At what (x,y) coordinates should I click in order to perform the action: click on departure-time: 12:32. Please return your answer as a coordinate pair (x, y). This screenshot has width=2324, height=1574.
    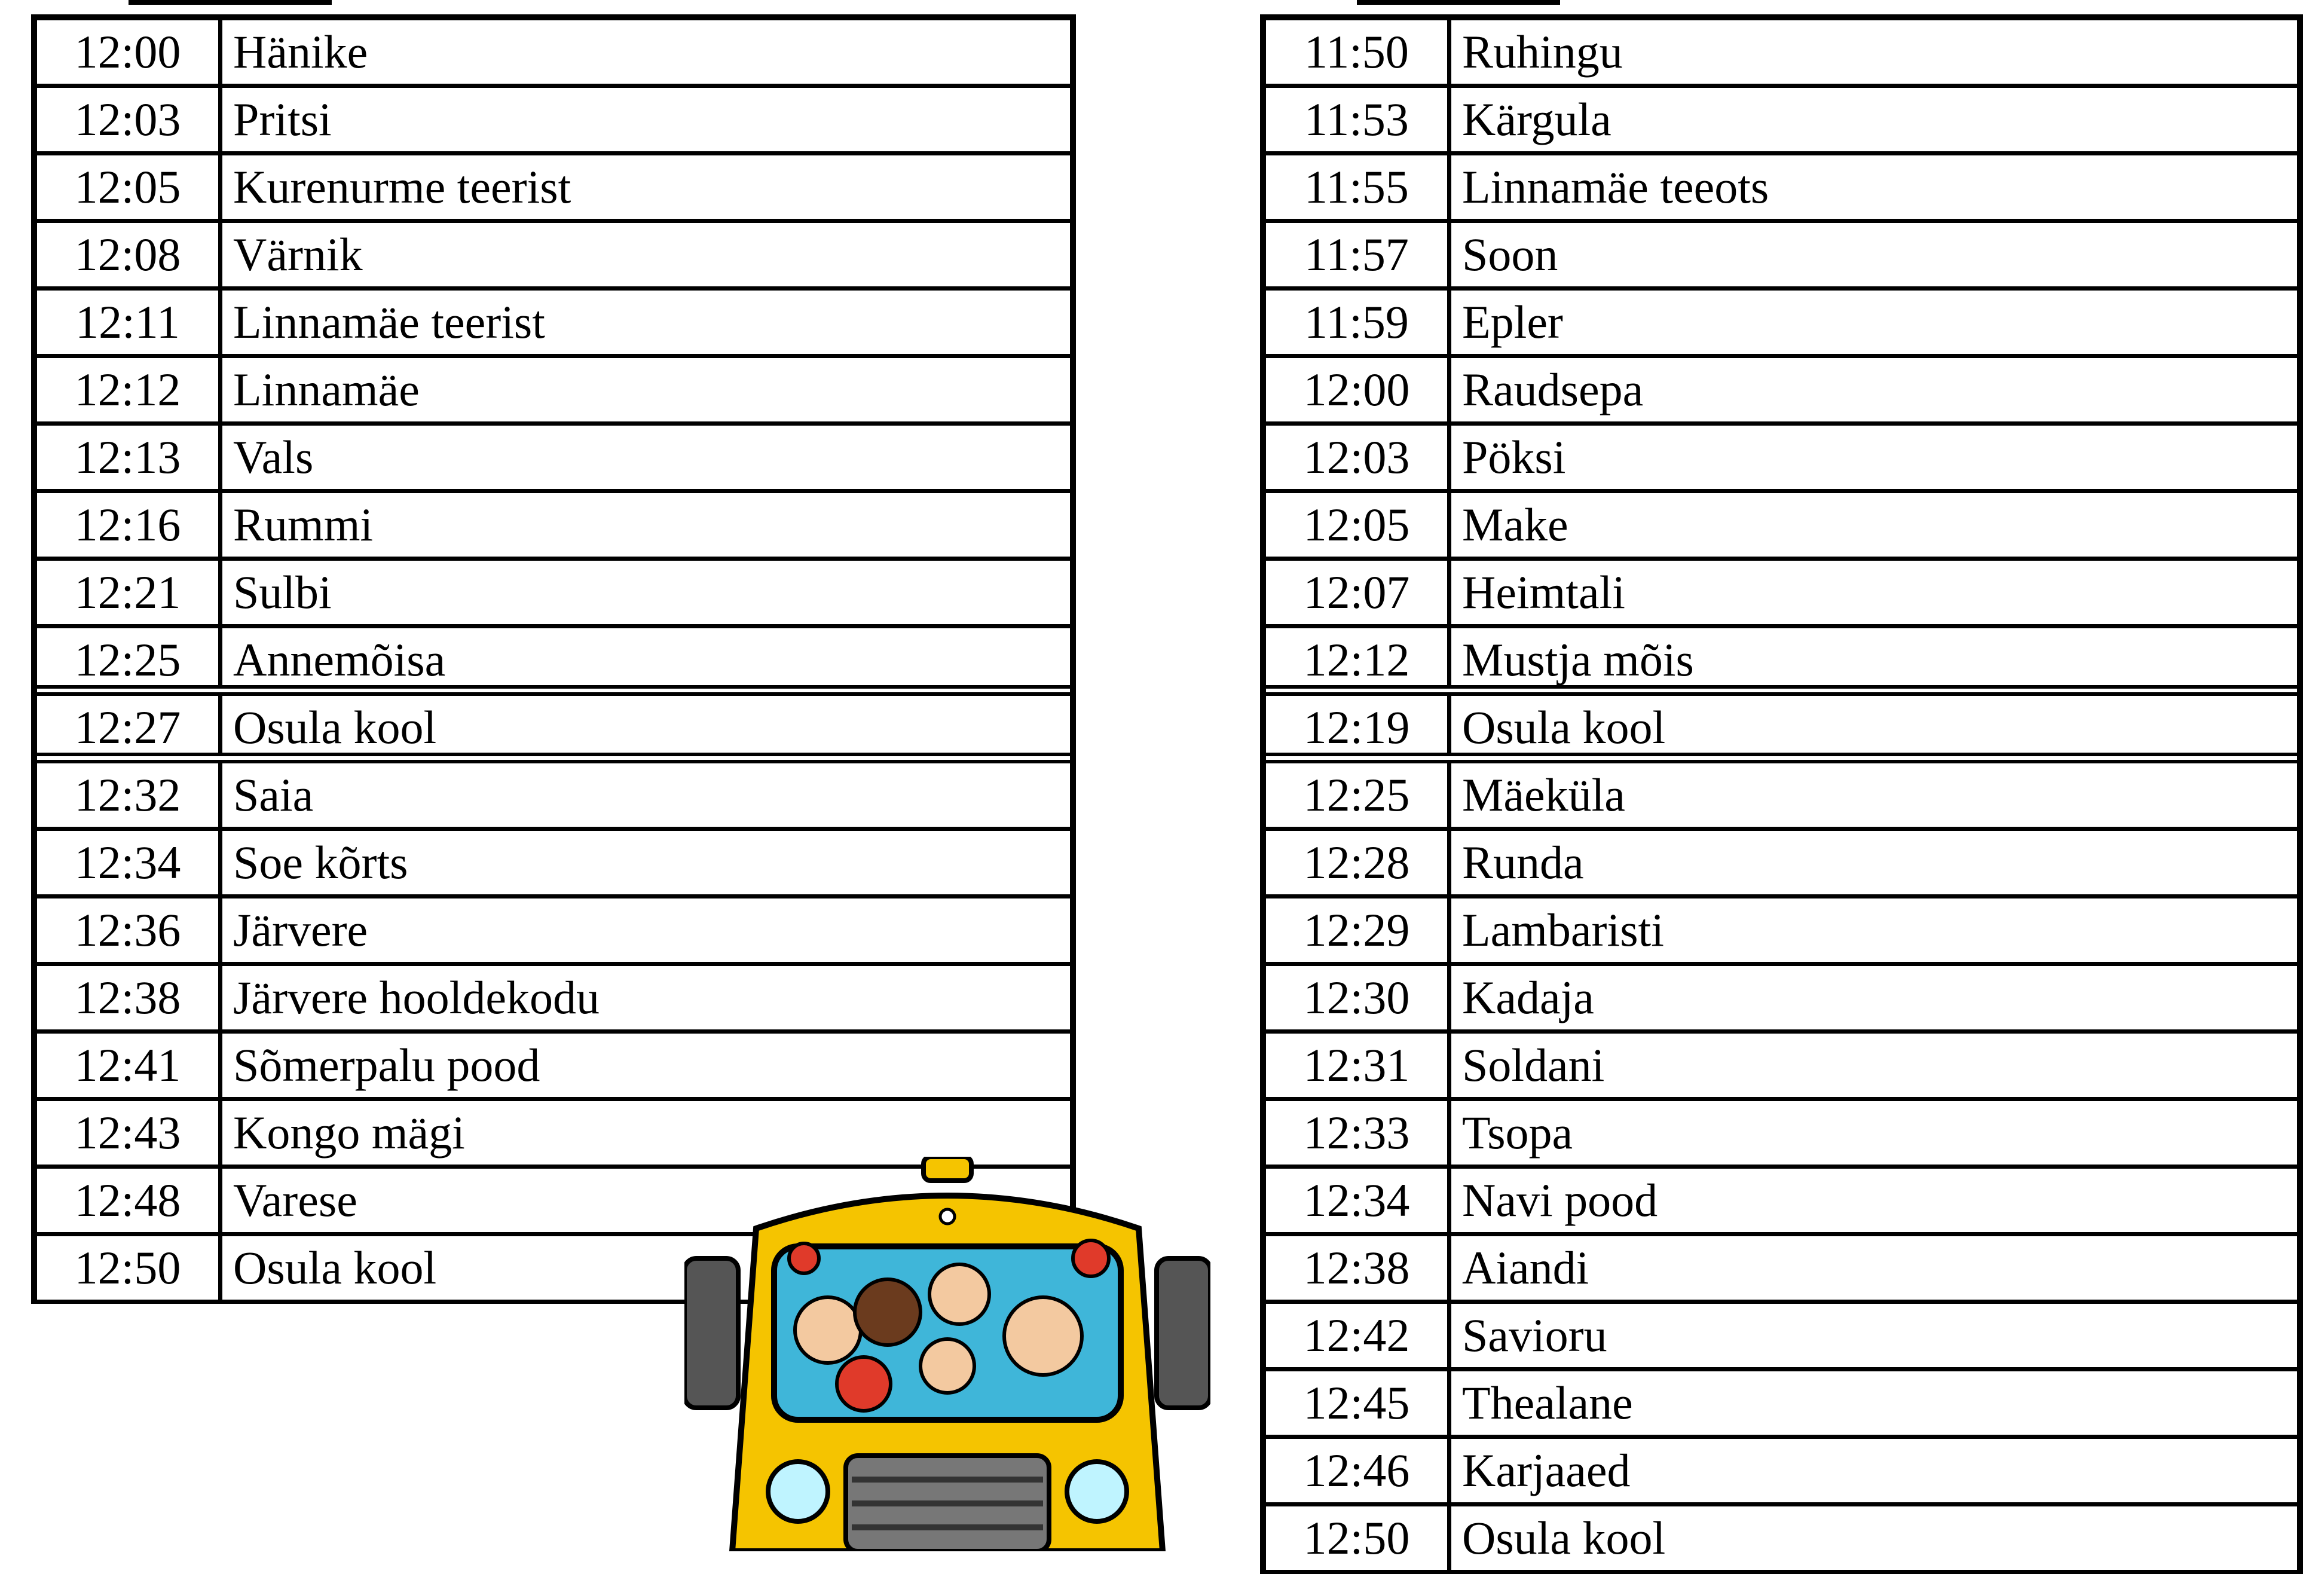
    Looking at the image, I should click on (129, 795).